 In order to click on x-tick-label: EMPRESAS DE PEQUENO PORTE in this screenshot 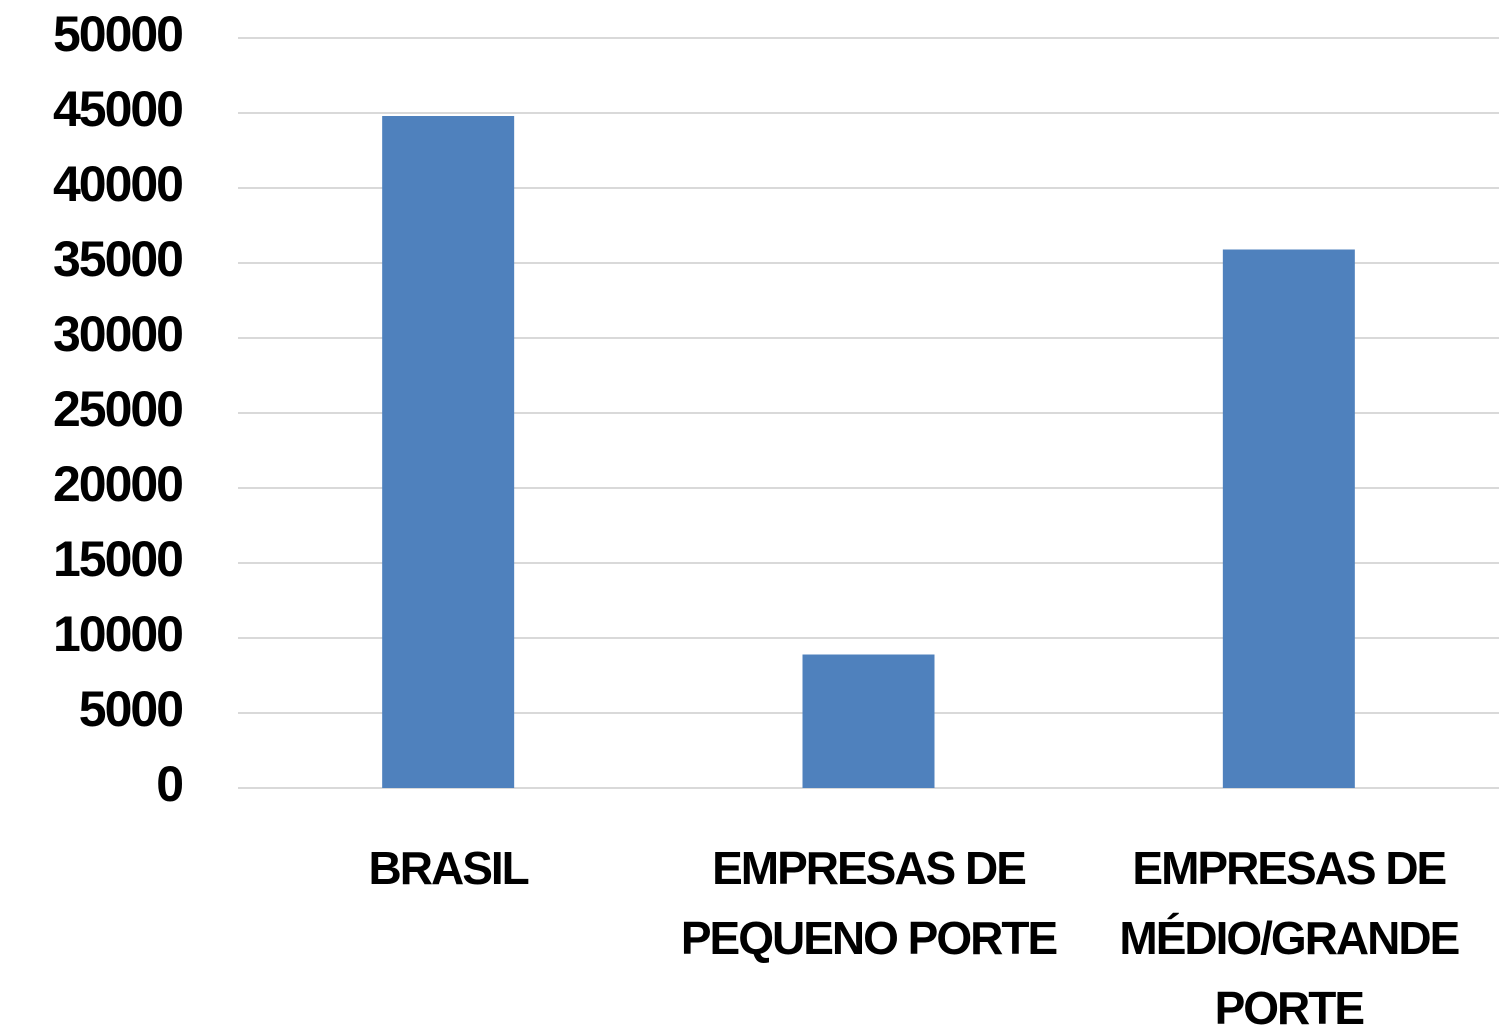, I will do `click(869, 903)`.